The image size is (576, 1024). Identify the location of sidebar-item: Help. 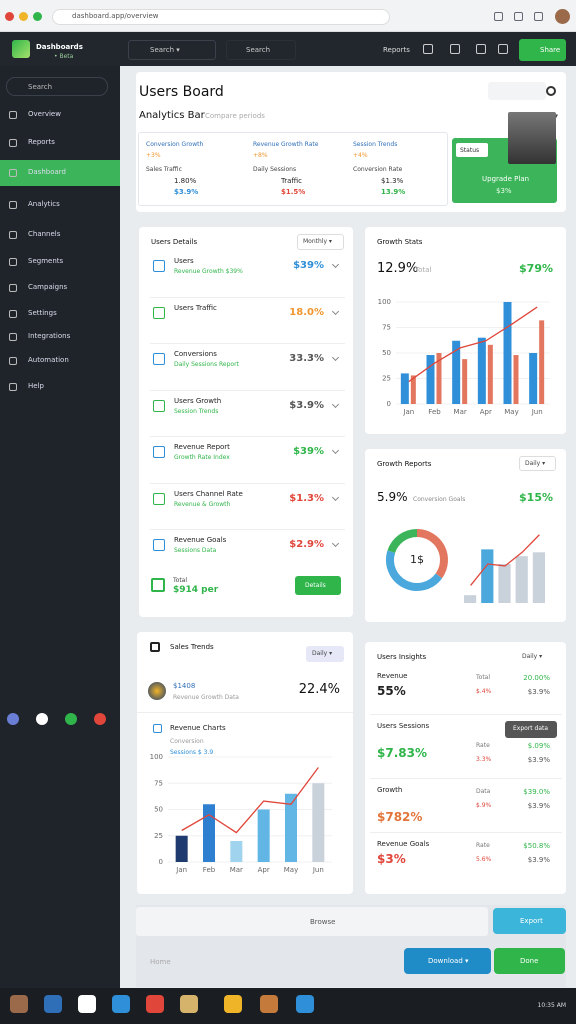
(36, 386).